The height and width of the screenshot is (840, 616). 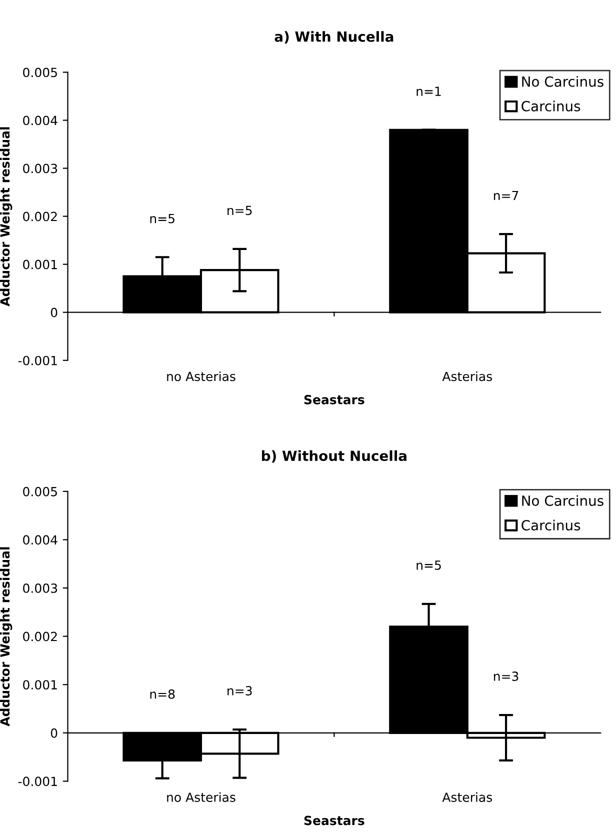 I want to click on annotation: n=7, so click(x=506, y=195).